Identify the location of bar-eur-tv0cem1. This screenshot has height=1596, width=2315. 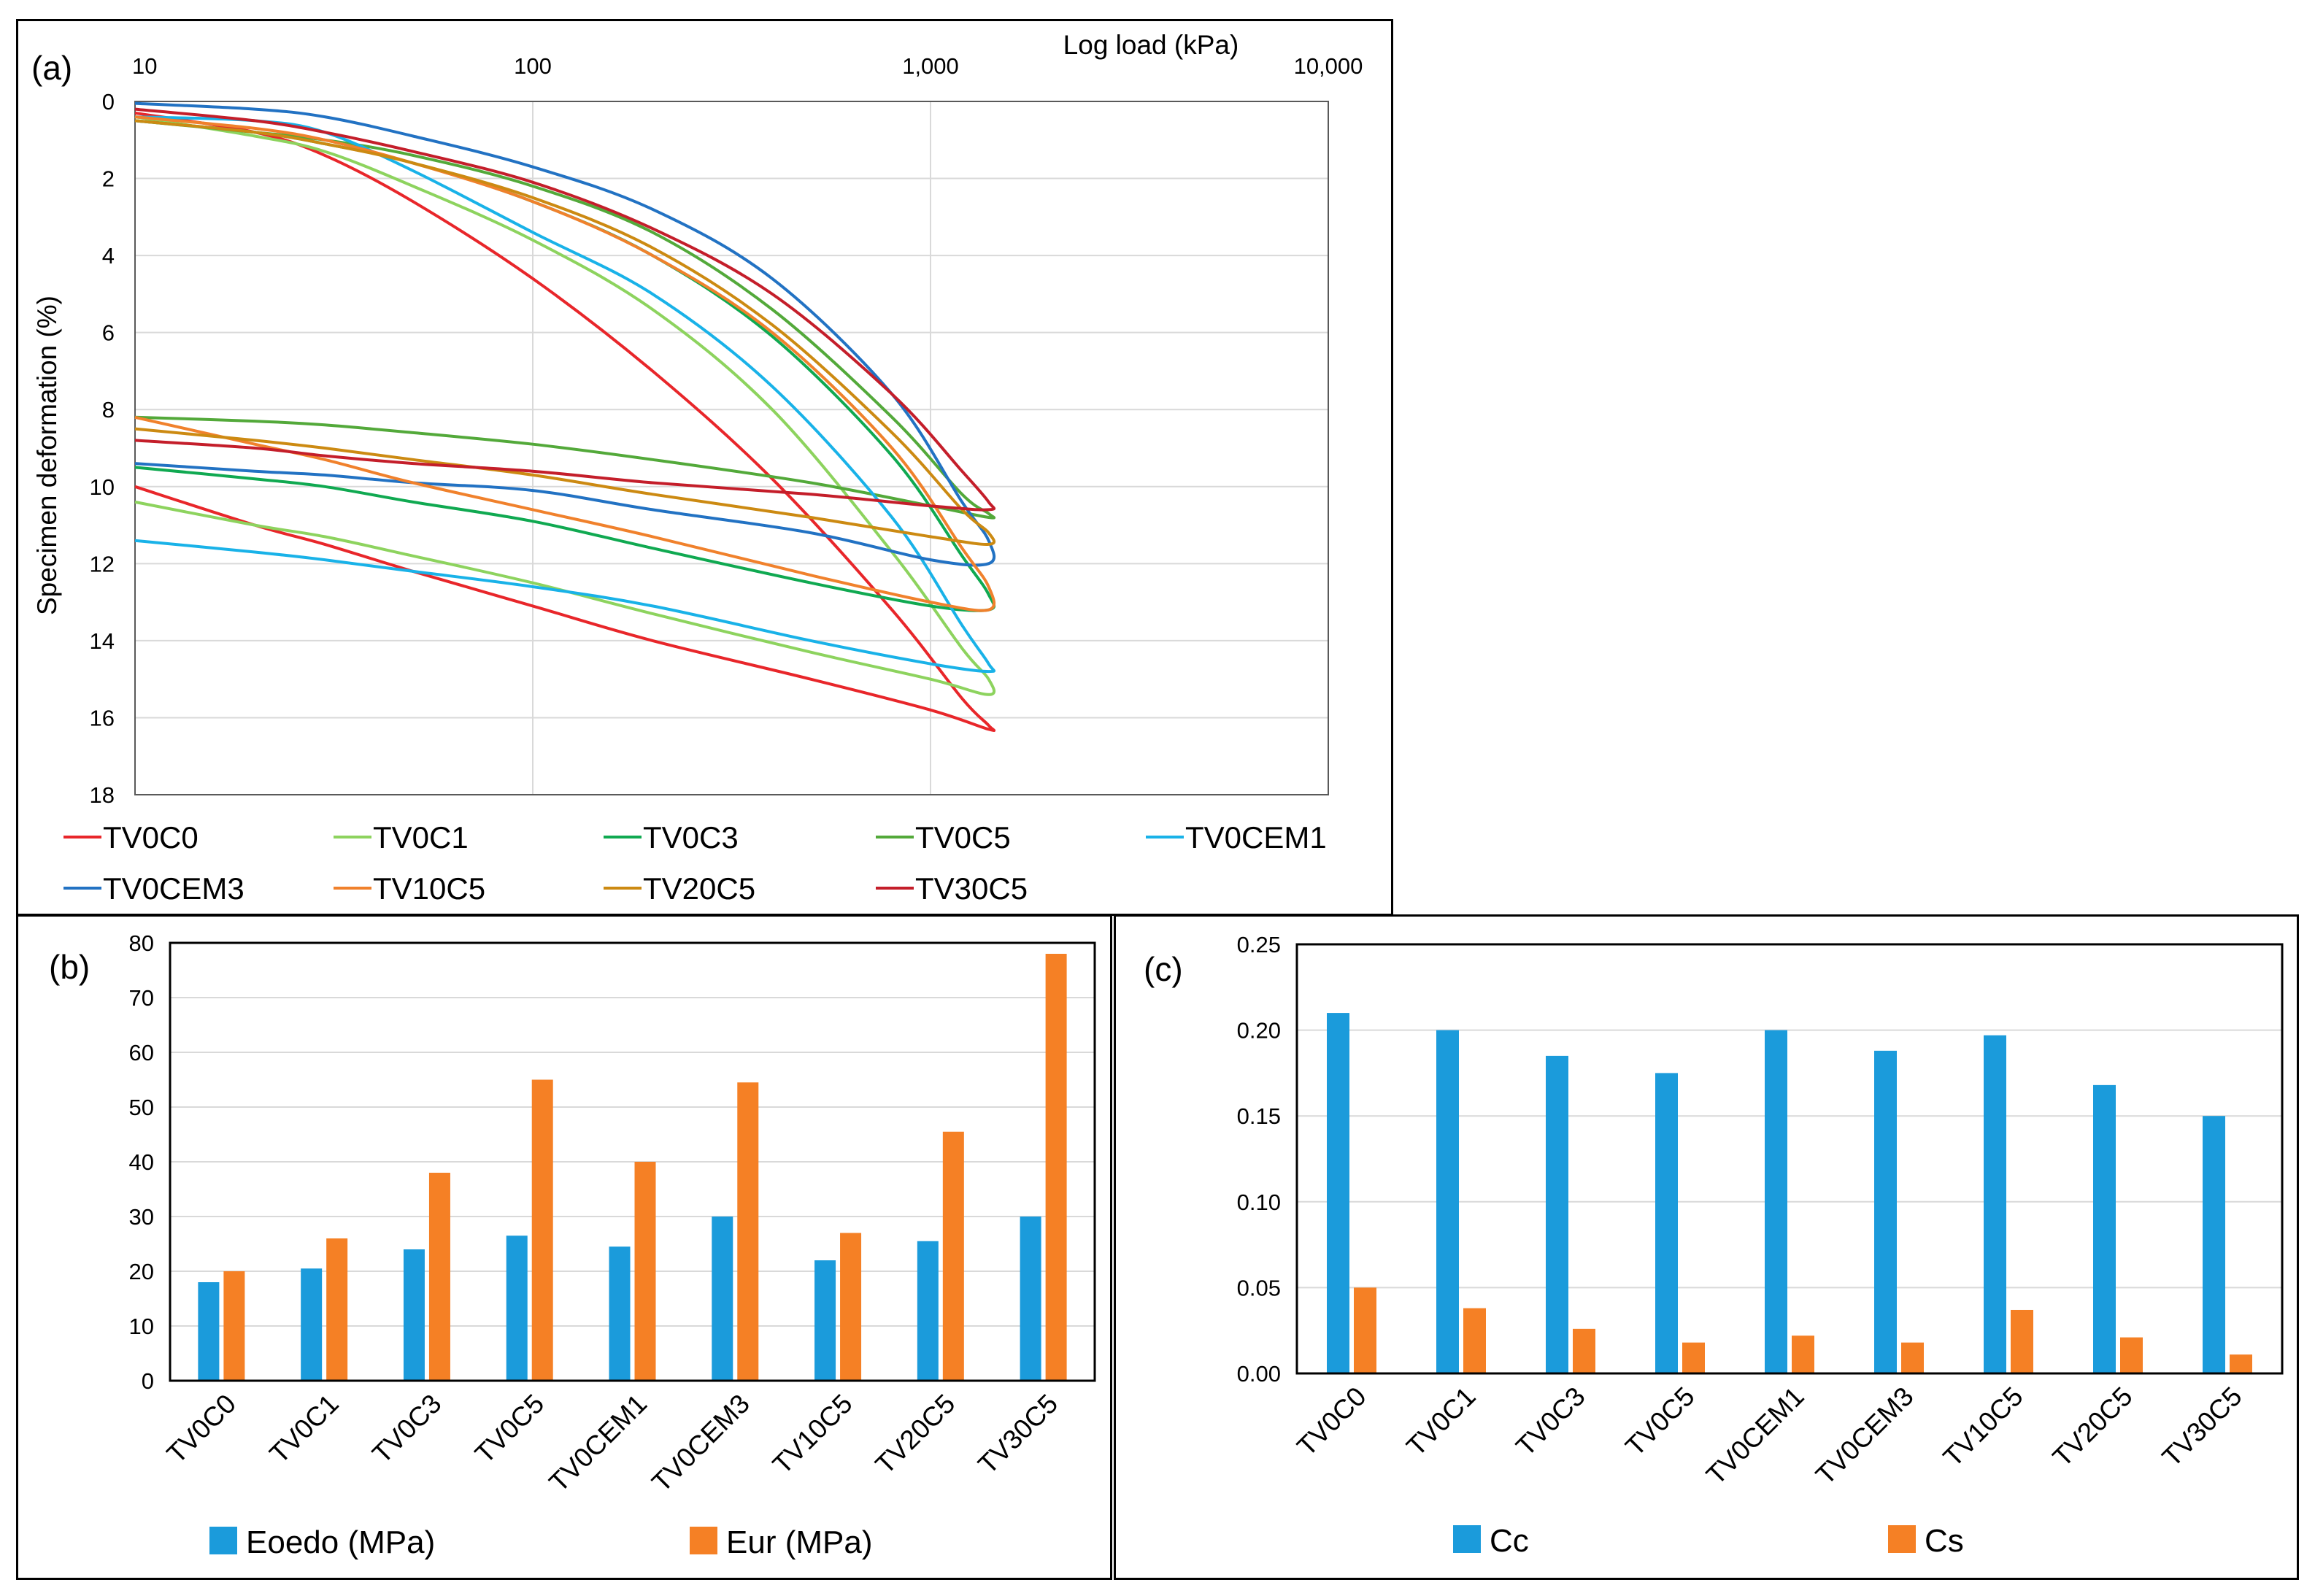
(645, 1271).